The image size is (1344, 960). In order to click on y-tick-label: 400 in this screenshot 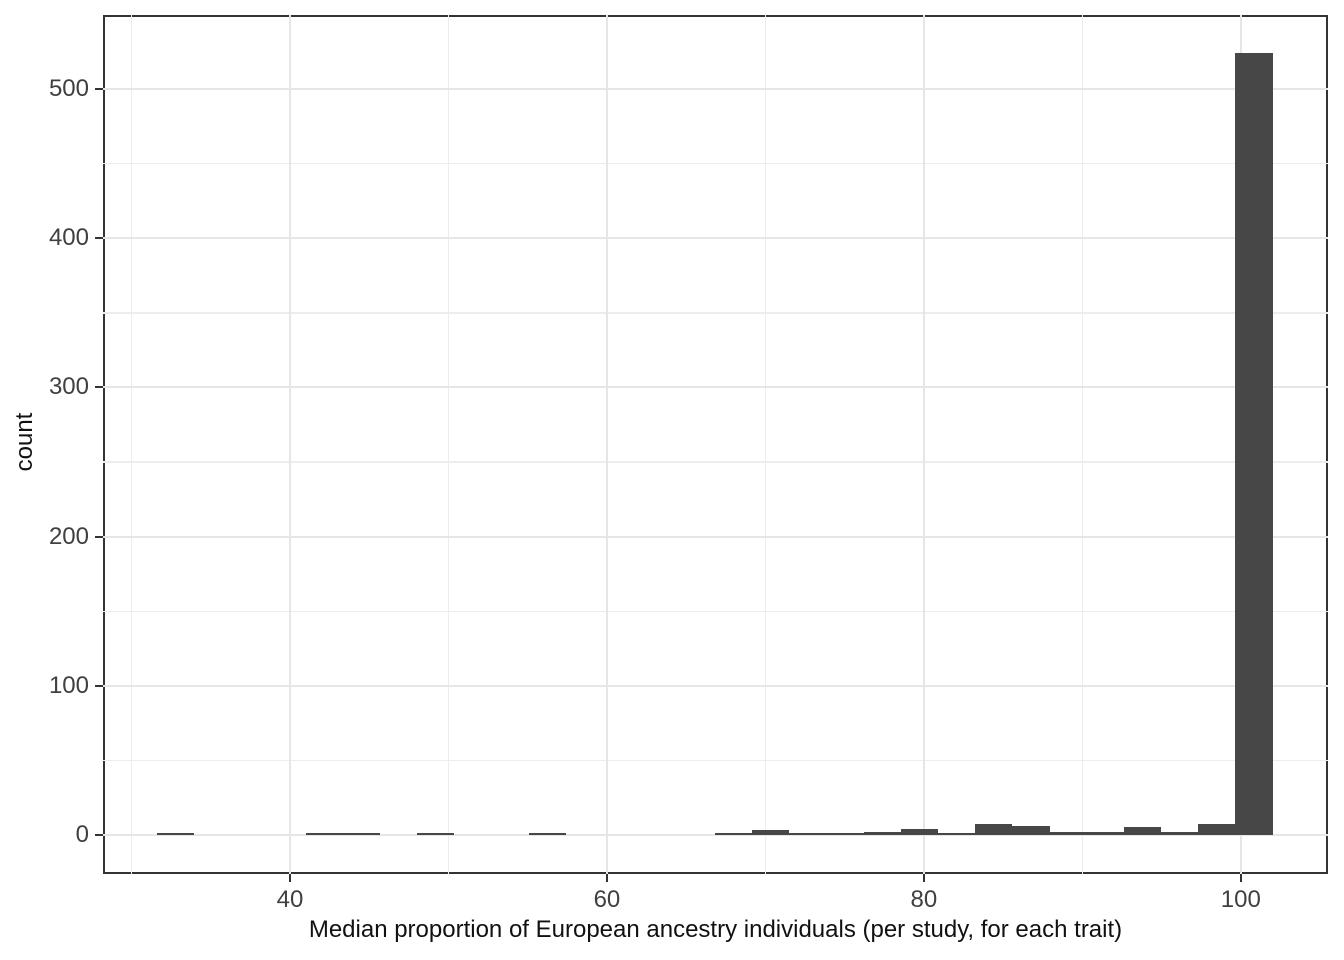, I will do `click(68, 238)`.